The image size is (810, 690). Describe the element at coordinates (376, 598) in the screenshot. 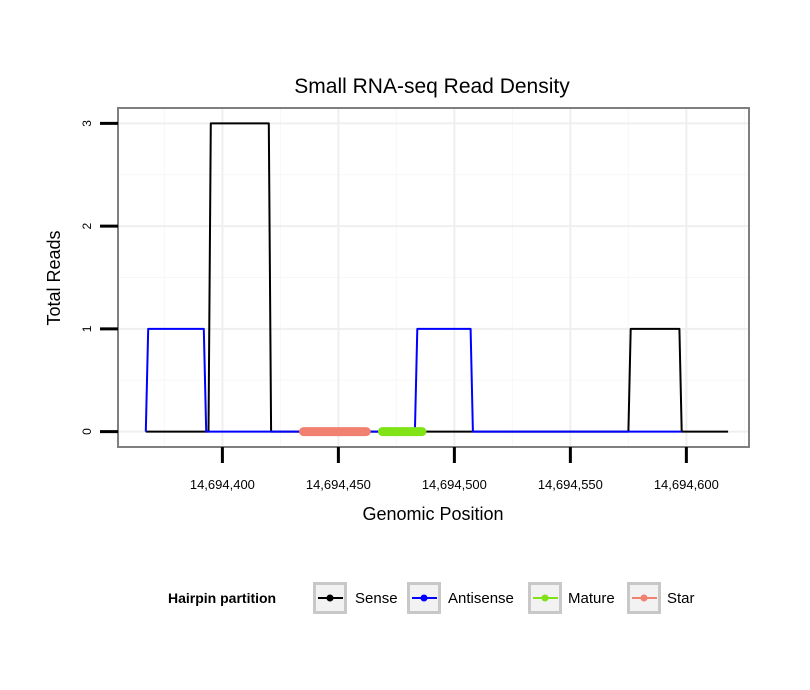

I see `legend-label-sense: Sense` at that location.